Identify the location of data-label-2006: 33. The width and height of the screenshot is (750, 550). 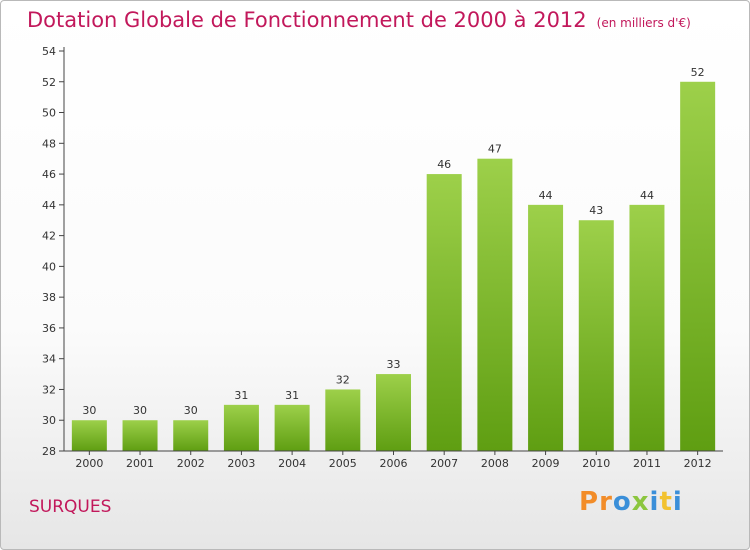
(394, 364).